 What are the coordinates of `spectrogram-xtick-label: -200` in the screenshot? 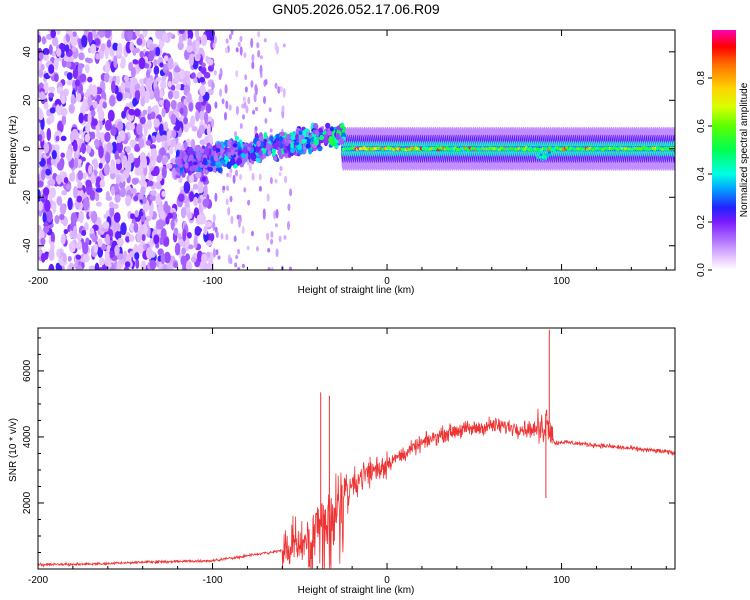 It's located at (38, 281).